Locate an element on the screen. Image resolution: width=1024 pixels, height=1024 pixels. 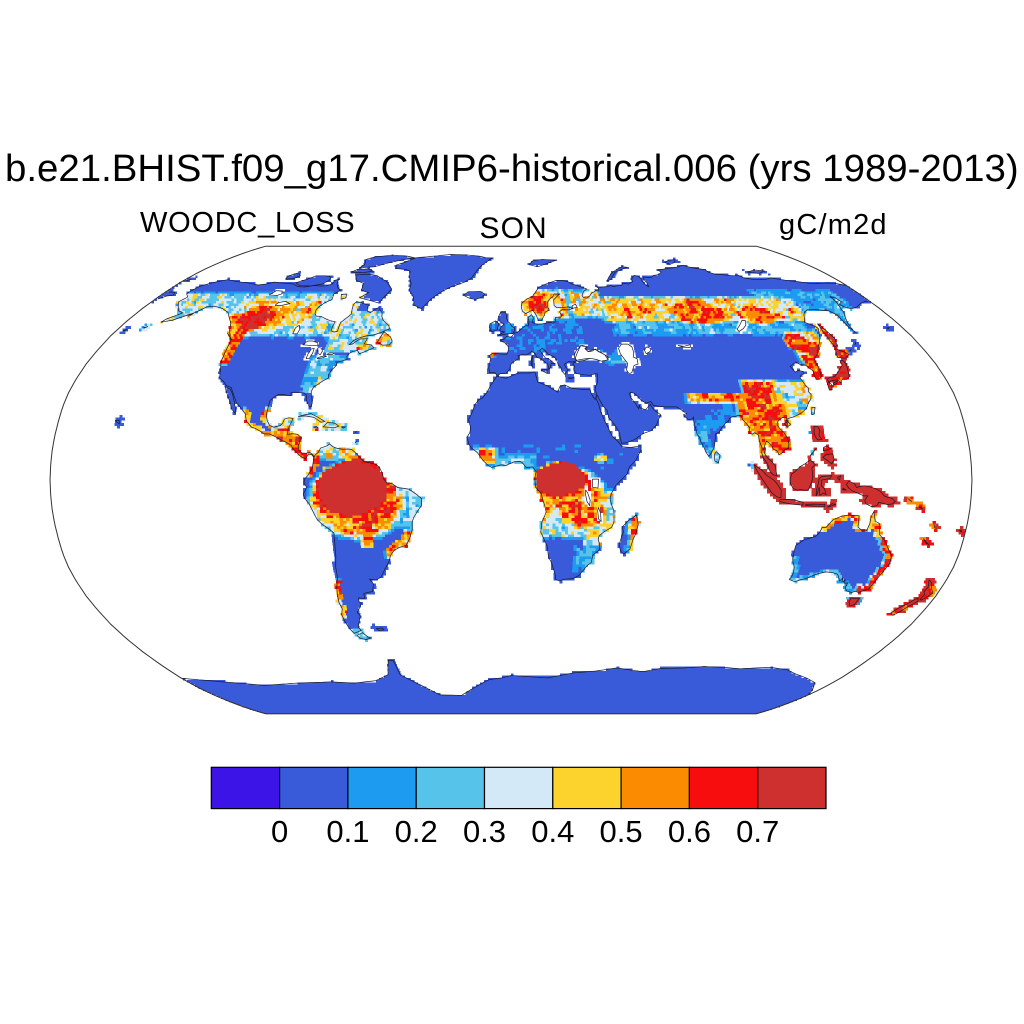
svg-text: 0.1 is located at coordinates (347, 831).